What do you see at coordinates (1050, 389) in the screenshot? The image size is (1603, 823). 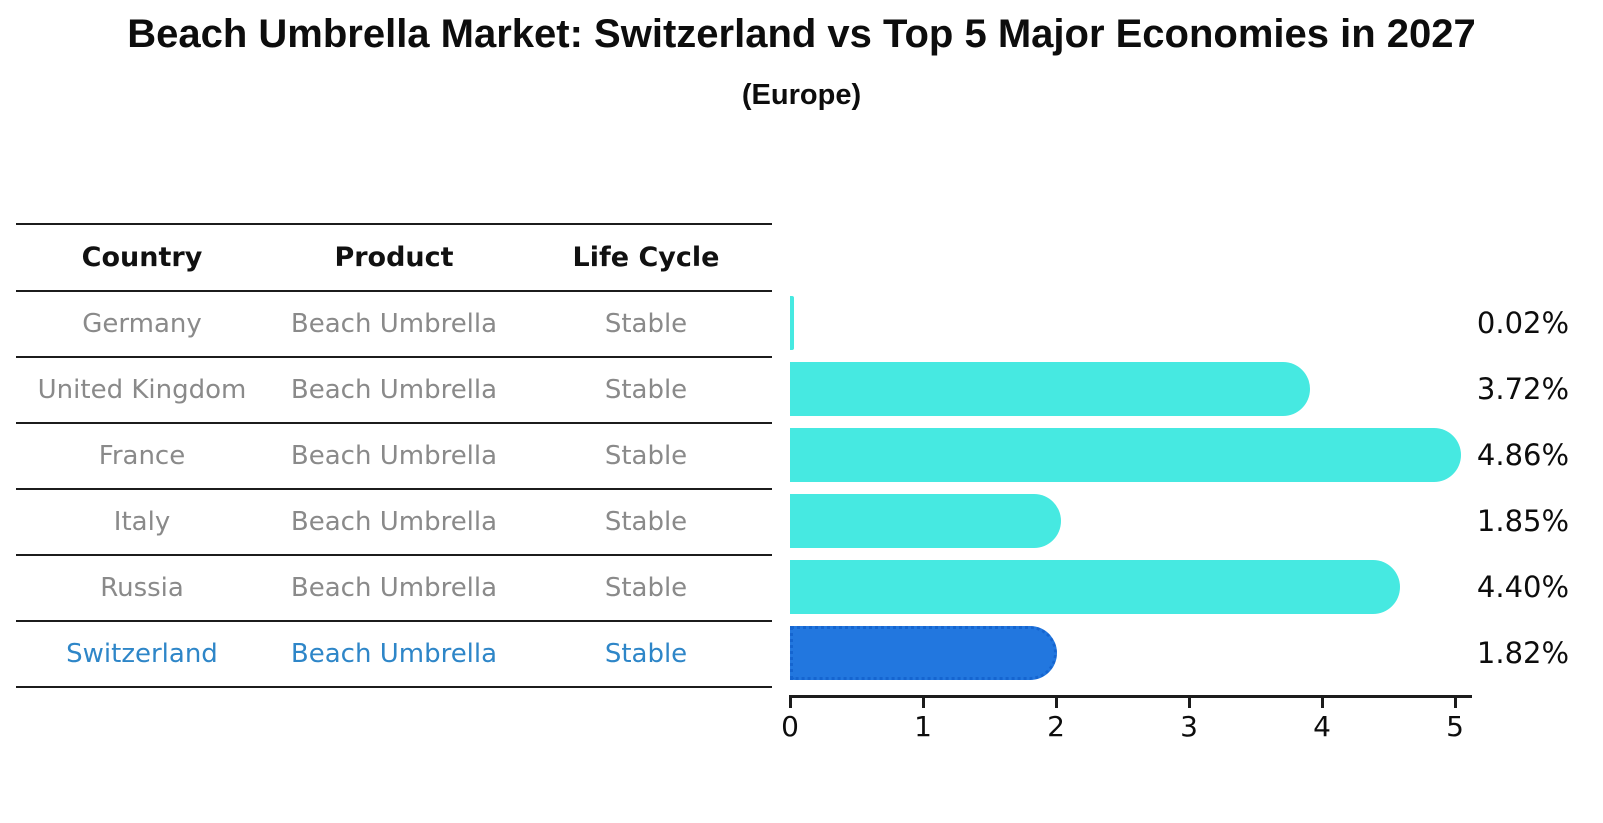 I see `bar-united-kingdom` at bounding box center [1050, 389].